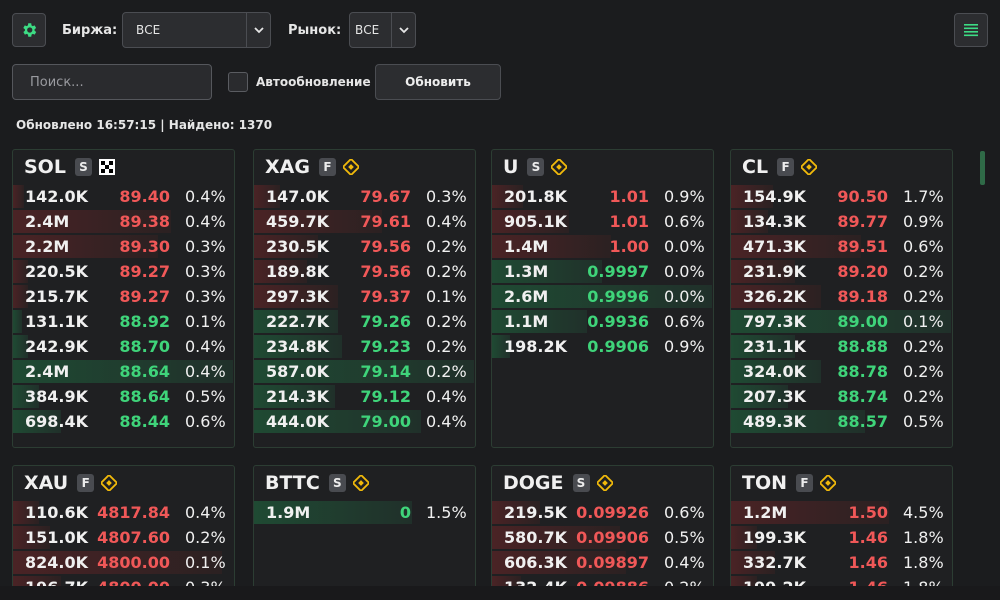 This screenshot has height=600, width=1000. I want to click on orderbook-row: 2.6M 0.9996 0.0%, so click(602, 296).